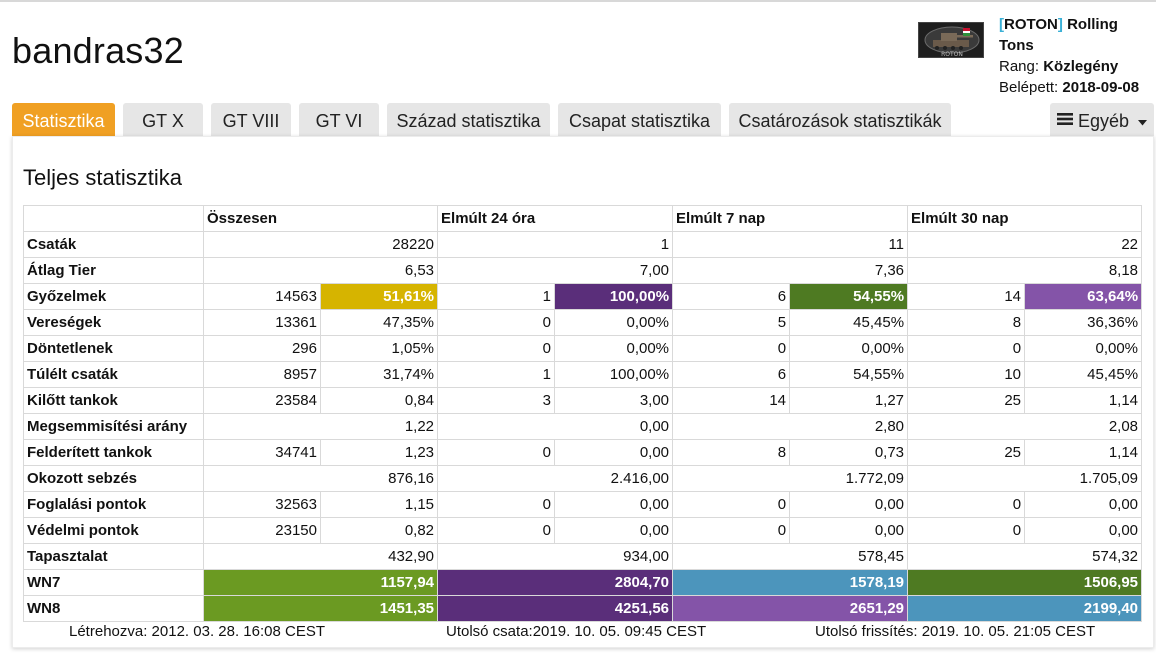  Describe the element at coordinates (639, 121) in the screenshot. I see `tab-csapat-statisztika: Csapat statisztika` at that location.